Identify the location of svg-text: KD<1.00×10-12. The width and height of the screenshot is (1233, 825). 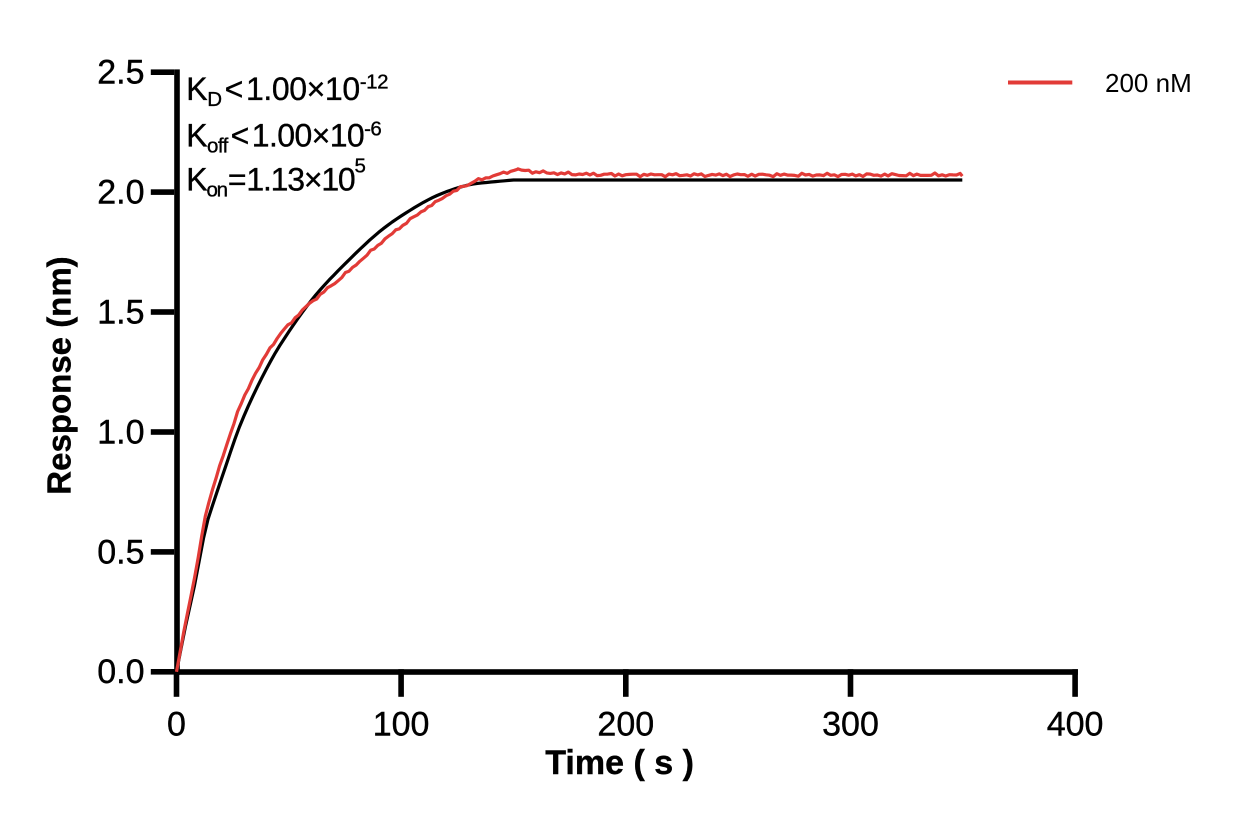
(287, 91).